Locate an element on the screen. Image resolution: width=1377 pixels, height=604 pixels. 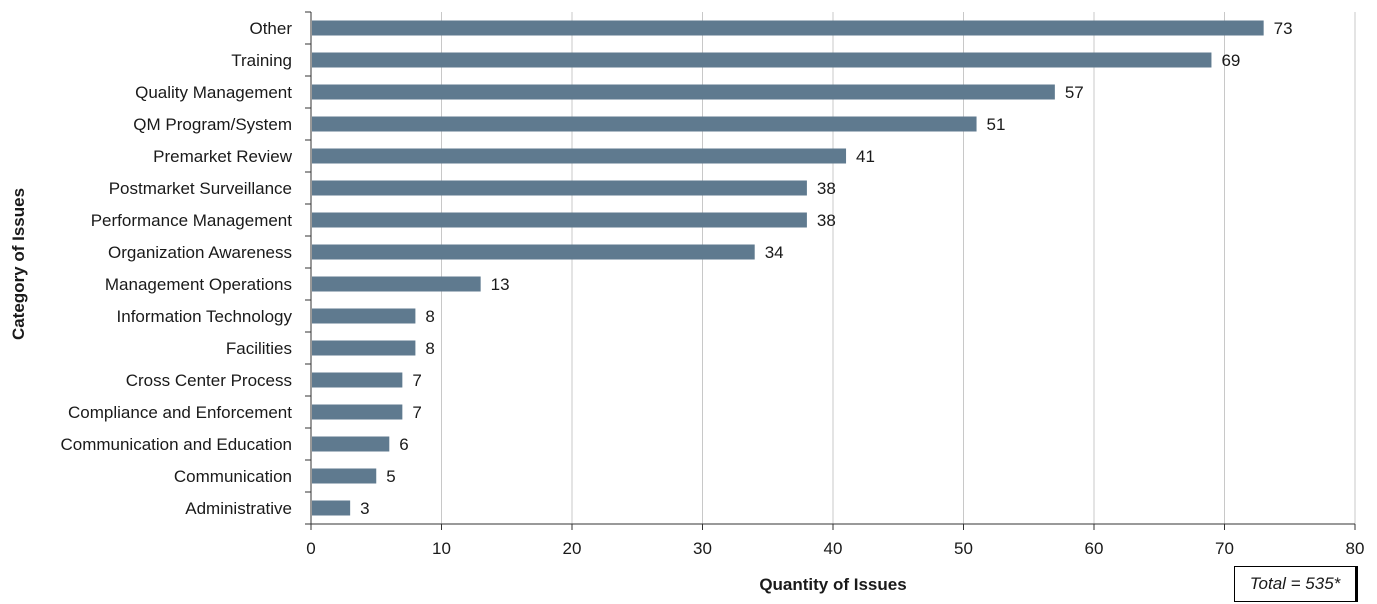
value-label: 34 is located at coordinates (774, 252).